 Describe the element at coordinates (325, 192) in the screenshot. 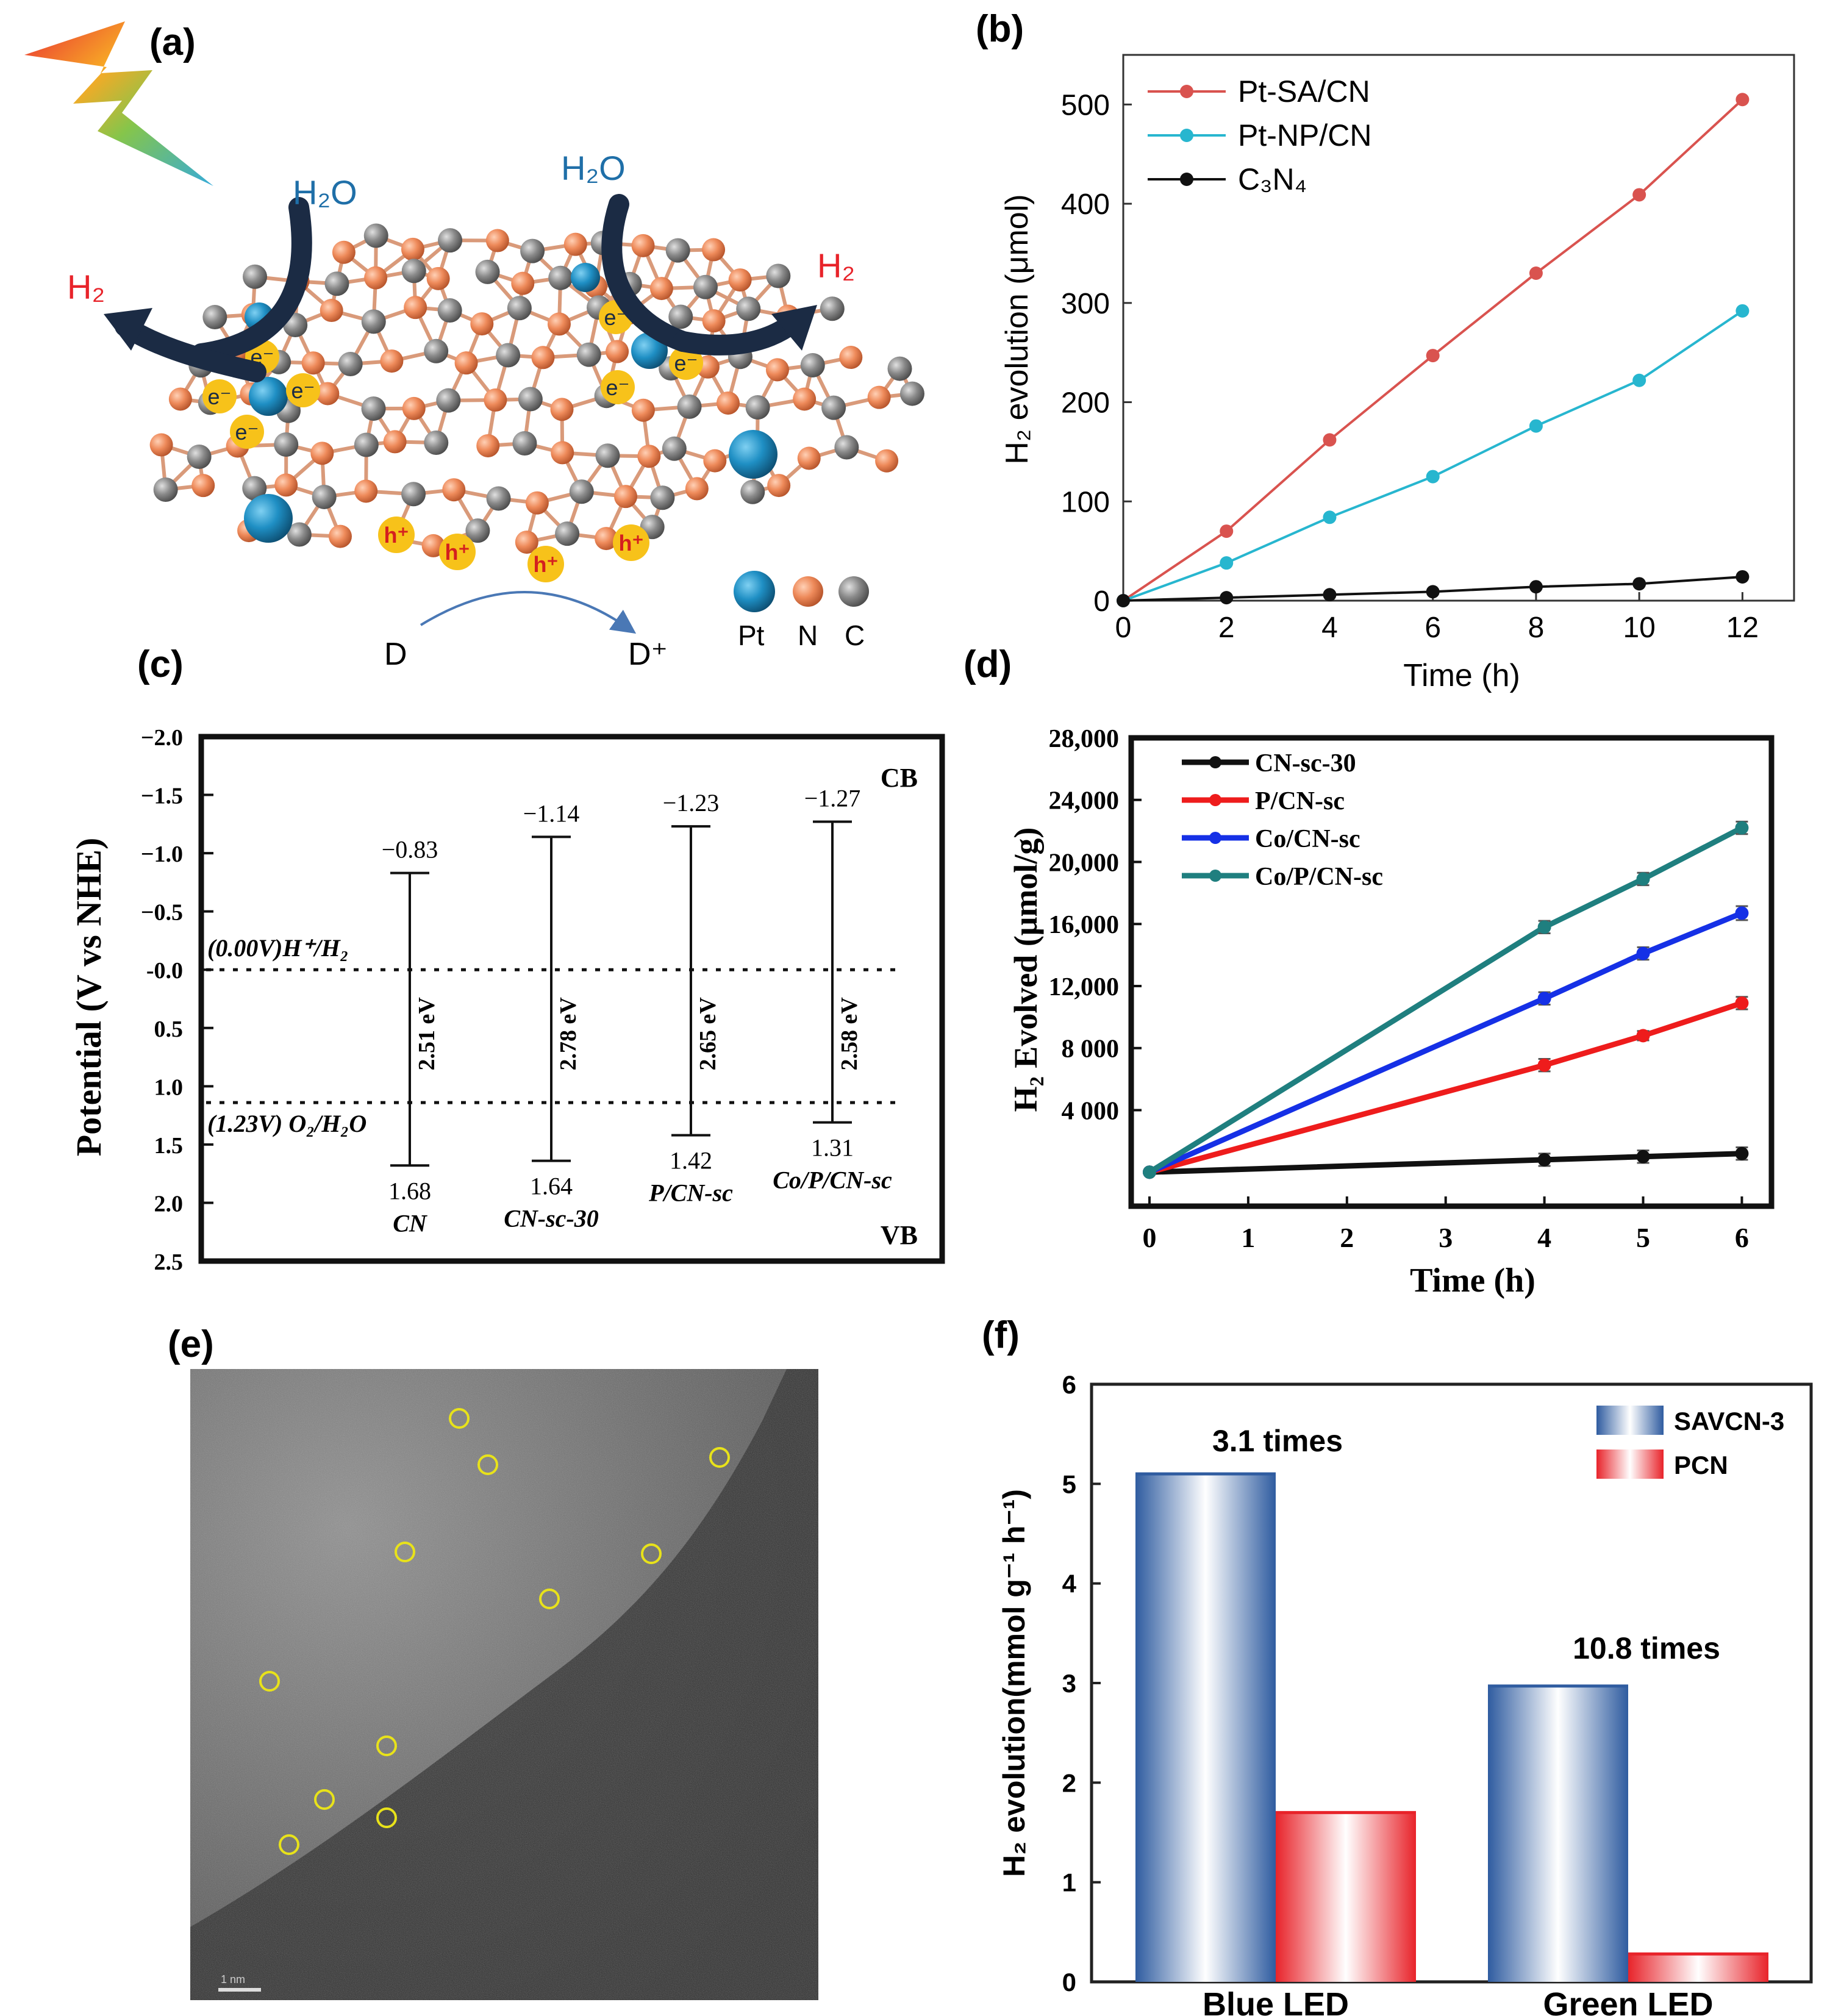

I see `h2o-label-left: H₂O` at that location.